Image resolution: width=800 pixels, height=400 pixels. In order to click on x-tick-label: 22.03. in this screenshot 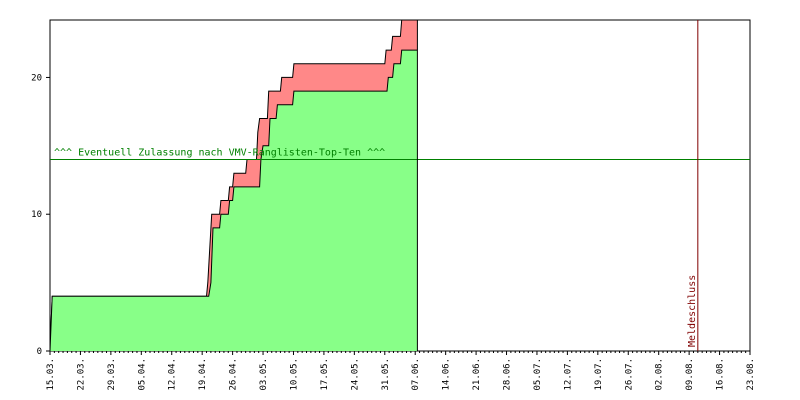, I will do `click(81, 374)`.